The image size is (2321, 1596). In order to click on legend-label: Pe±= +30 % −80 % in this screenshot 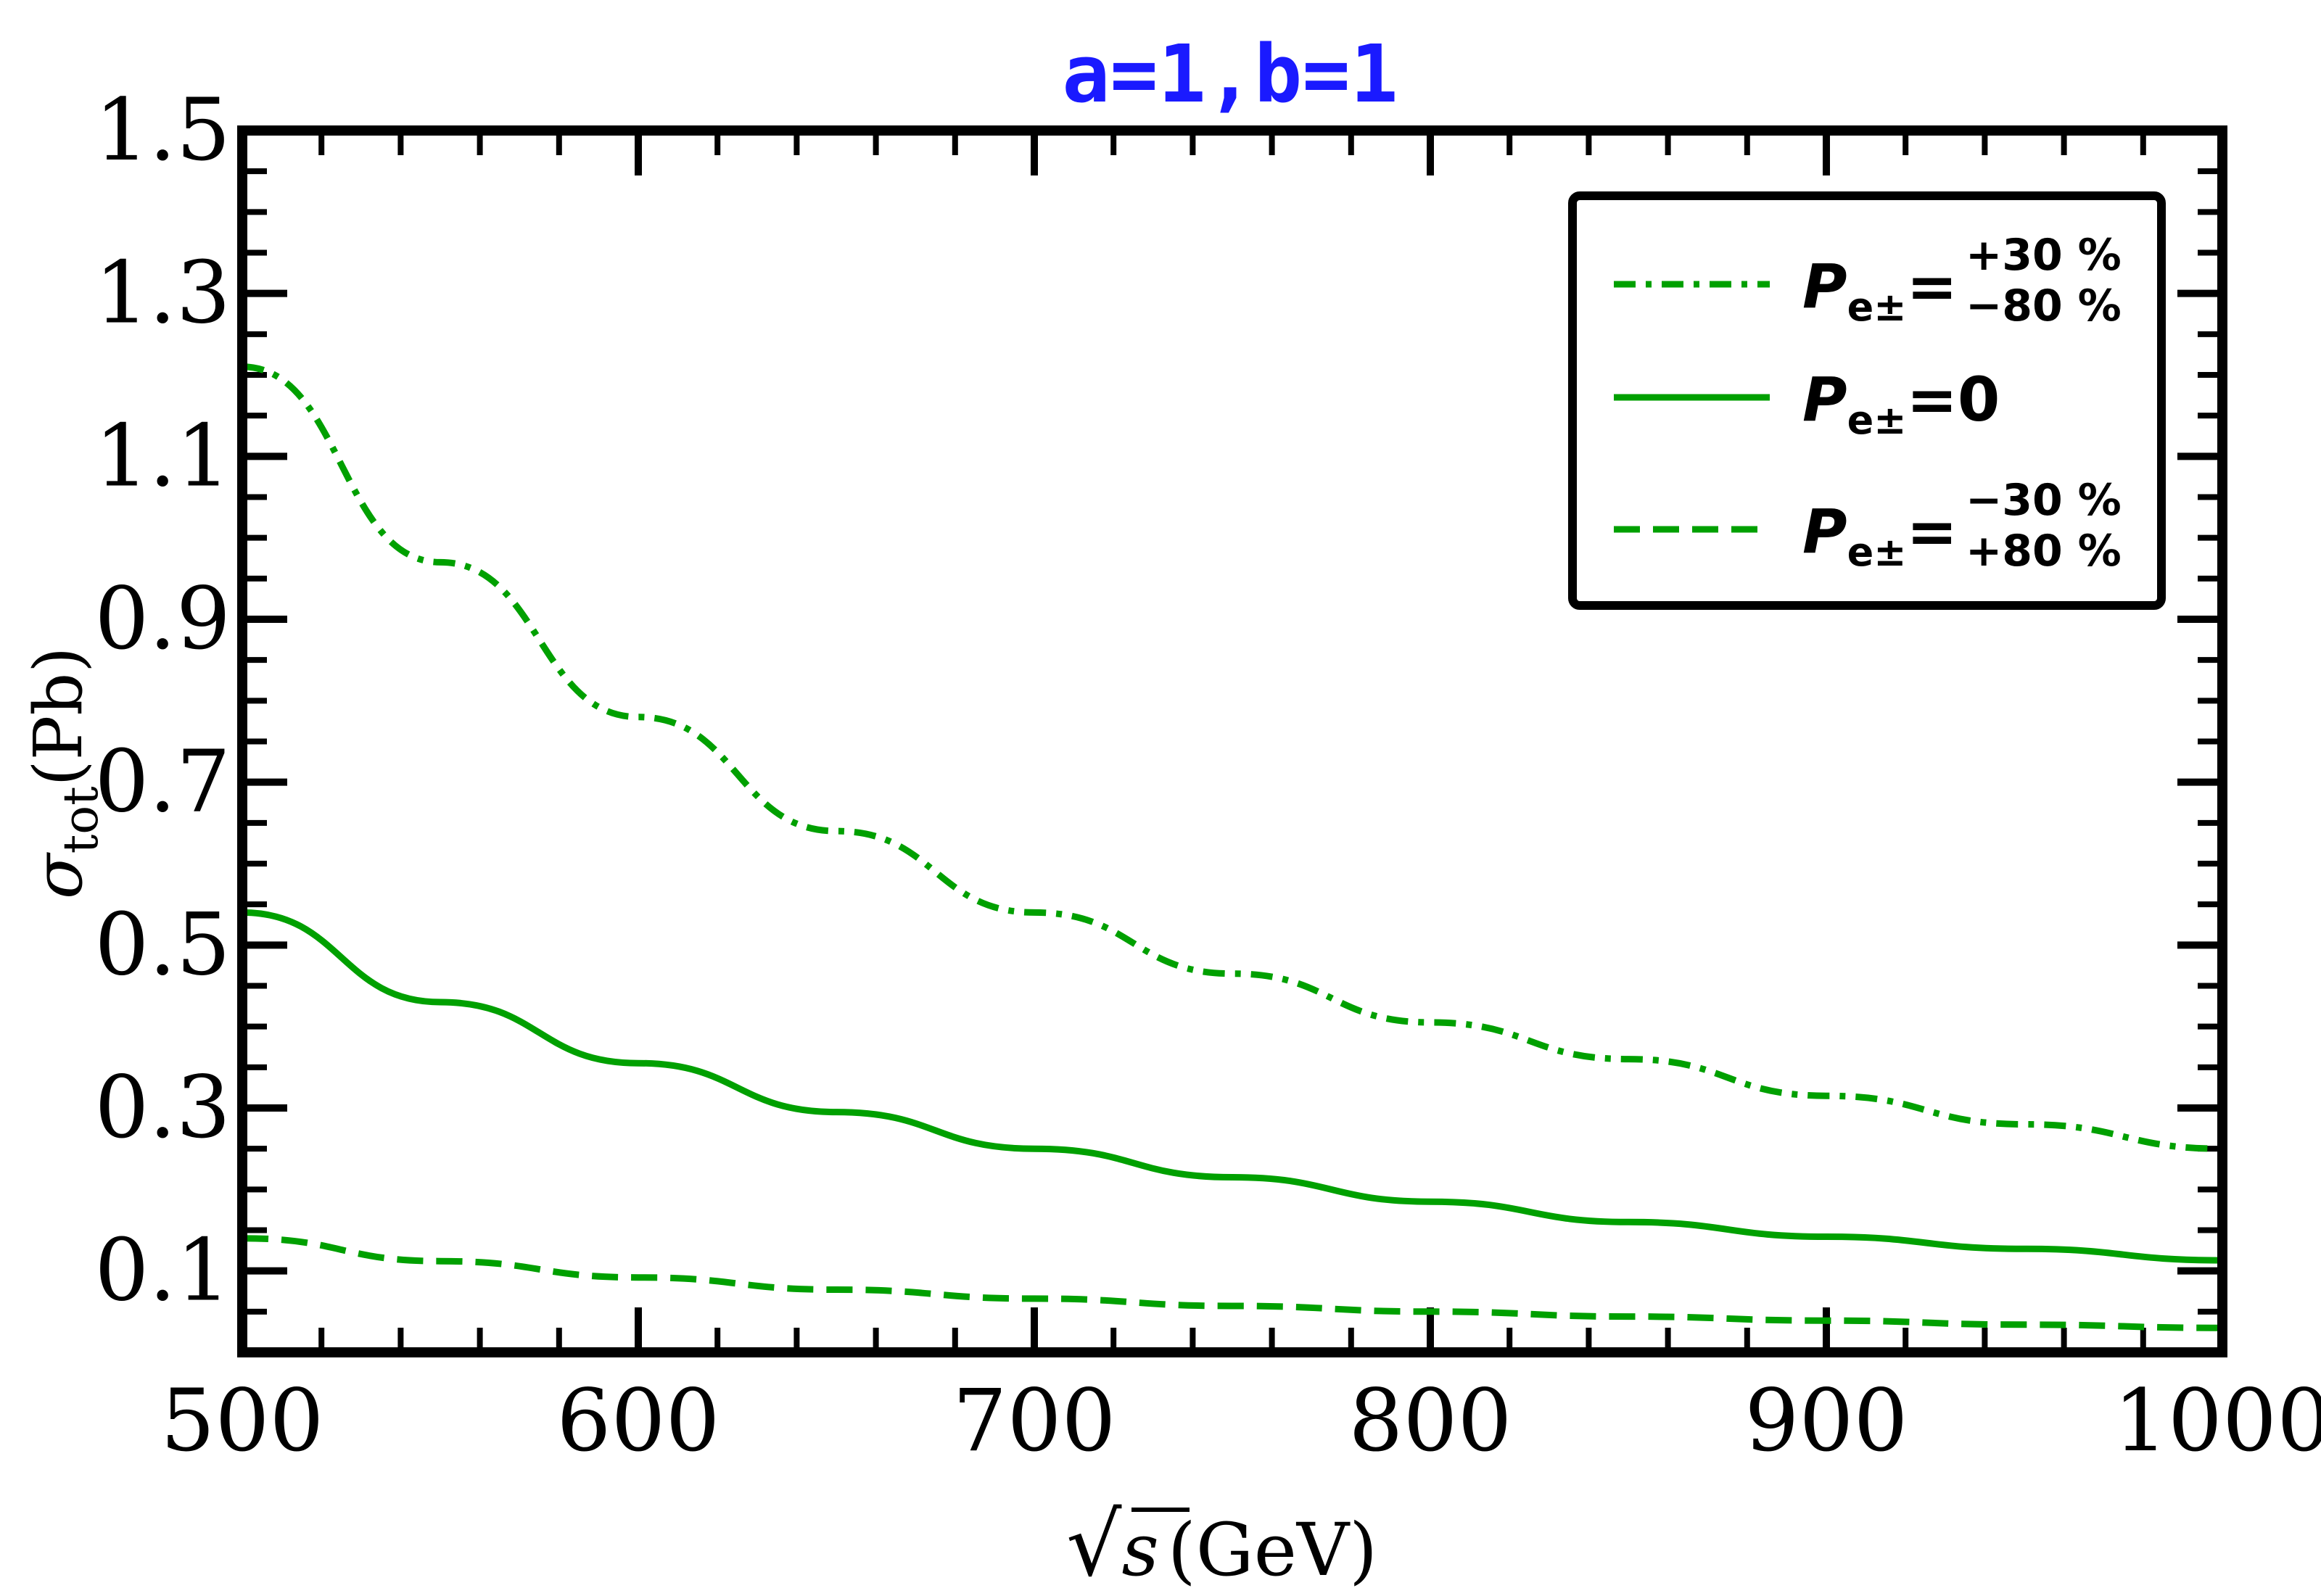, I will do `click(1962, 280)`.